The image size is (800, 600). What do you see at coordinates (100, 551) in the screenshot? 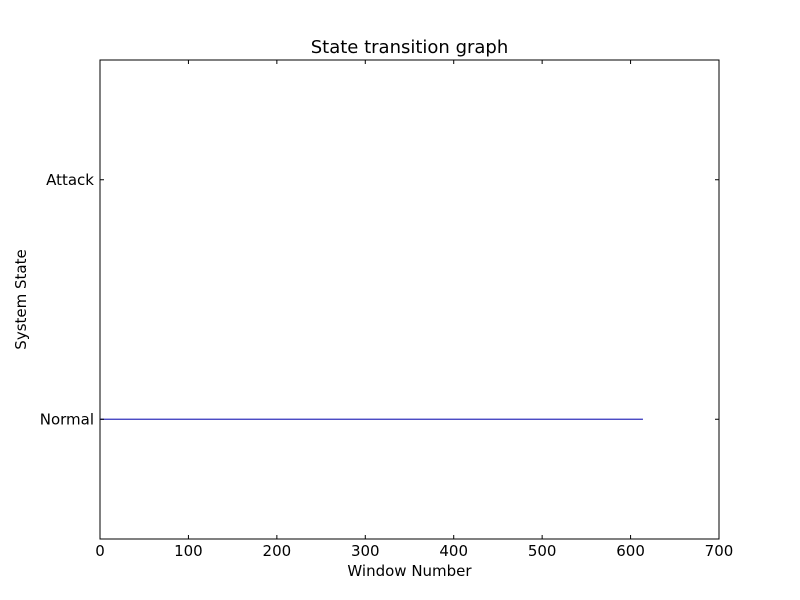
I see `x-tick-label: 0` at bounding box center [100, 551].